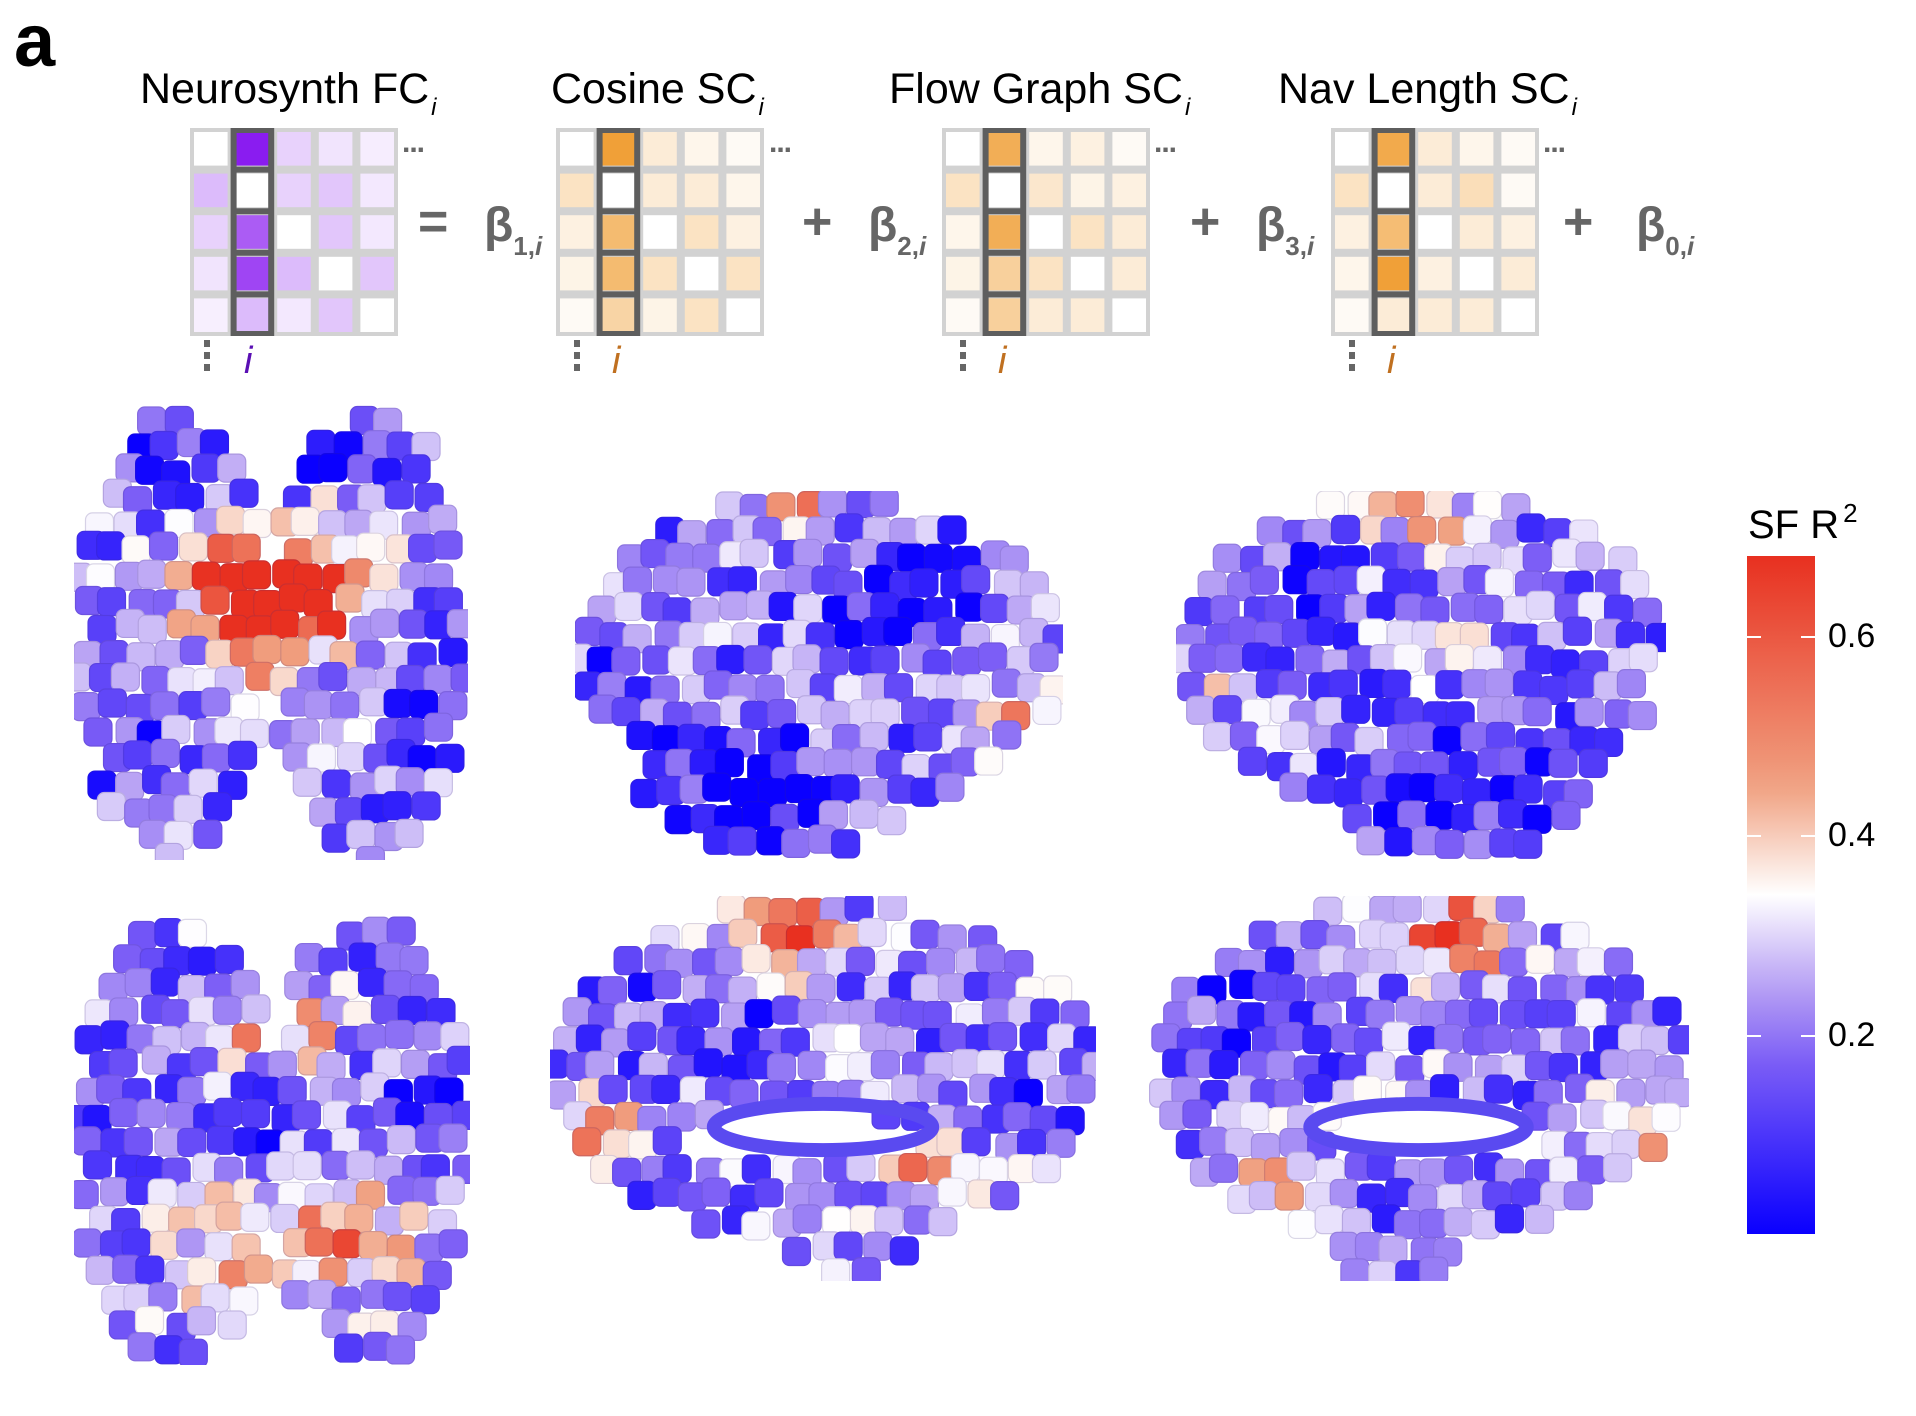  Describe the element at coordinates (1852, 635) in the screenshot. I see `colorbar-tick-label: 0.6` at that location.